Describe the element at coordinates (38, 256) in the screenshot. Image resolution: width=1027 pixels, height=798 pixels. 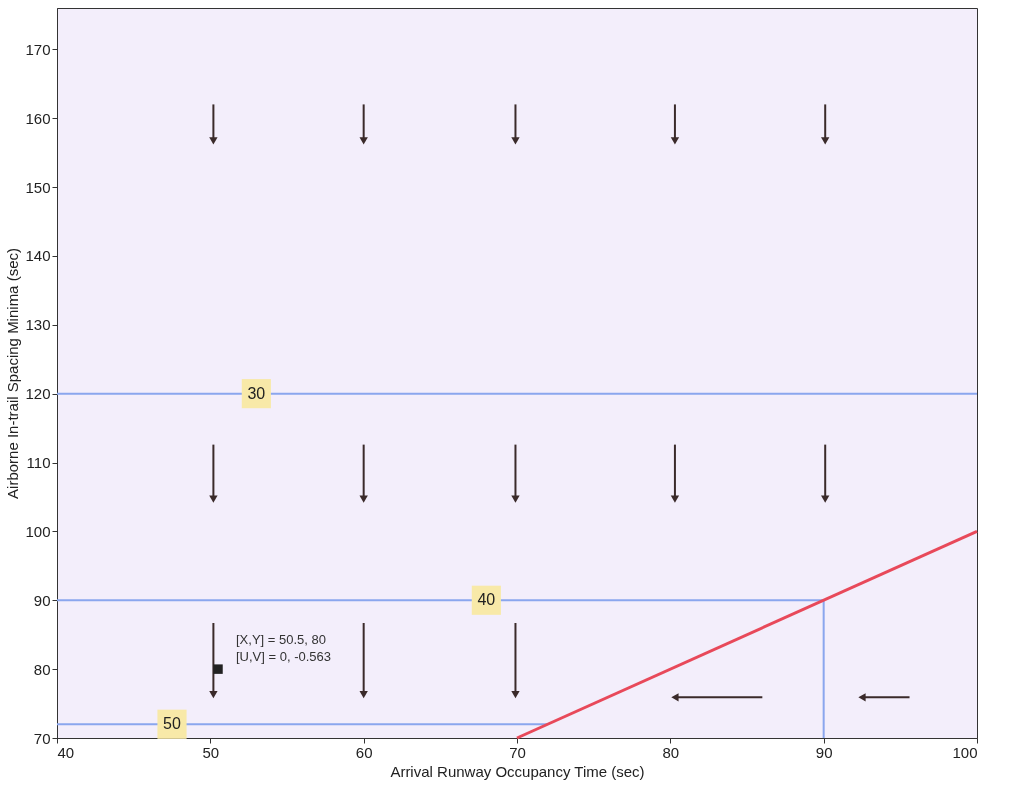
I see `y-tick-label: 140` at that location.